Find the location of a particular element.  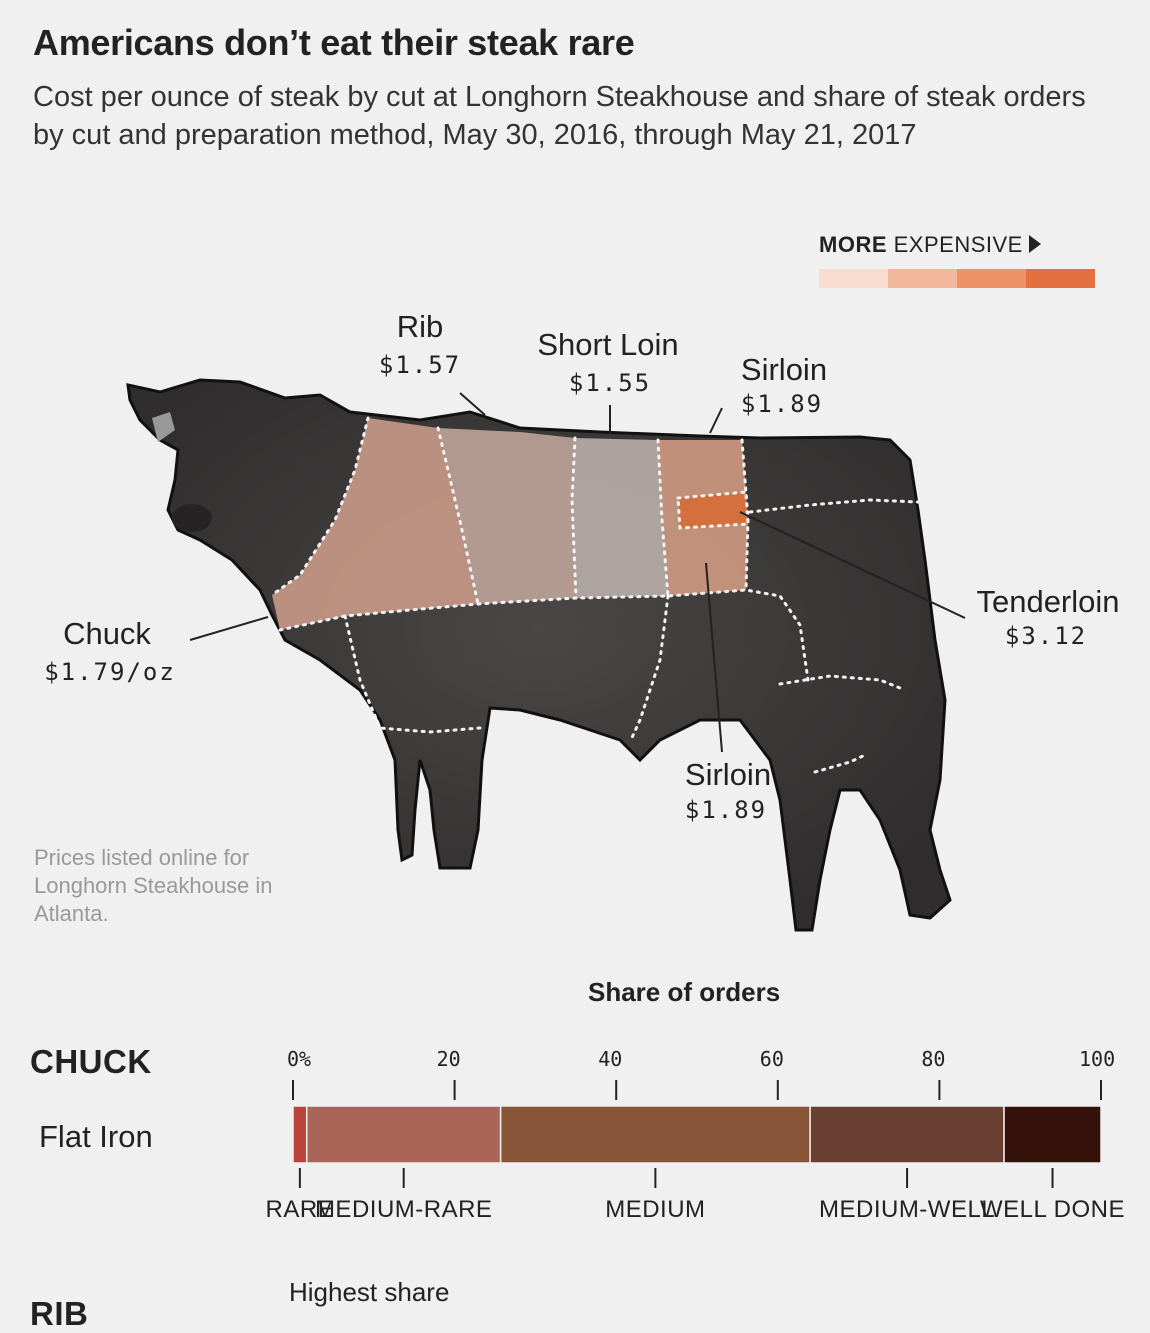

cut-price-sirloin-bottom: $1.89 is located at coordinates (726, 810).